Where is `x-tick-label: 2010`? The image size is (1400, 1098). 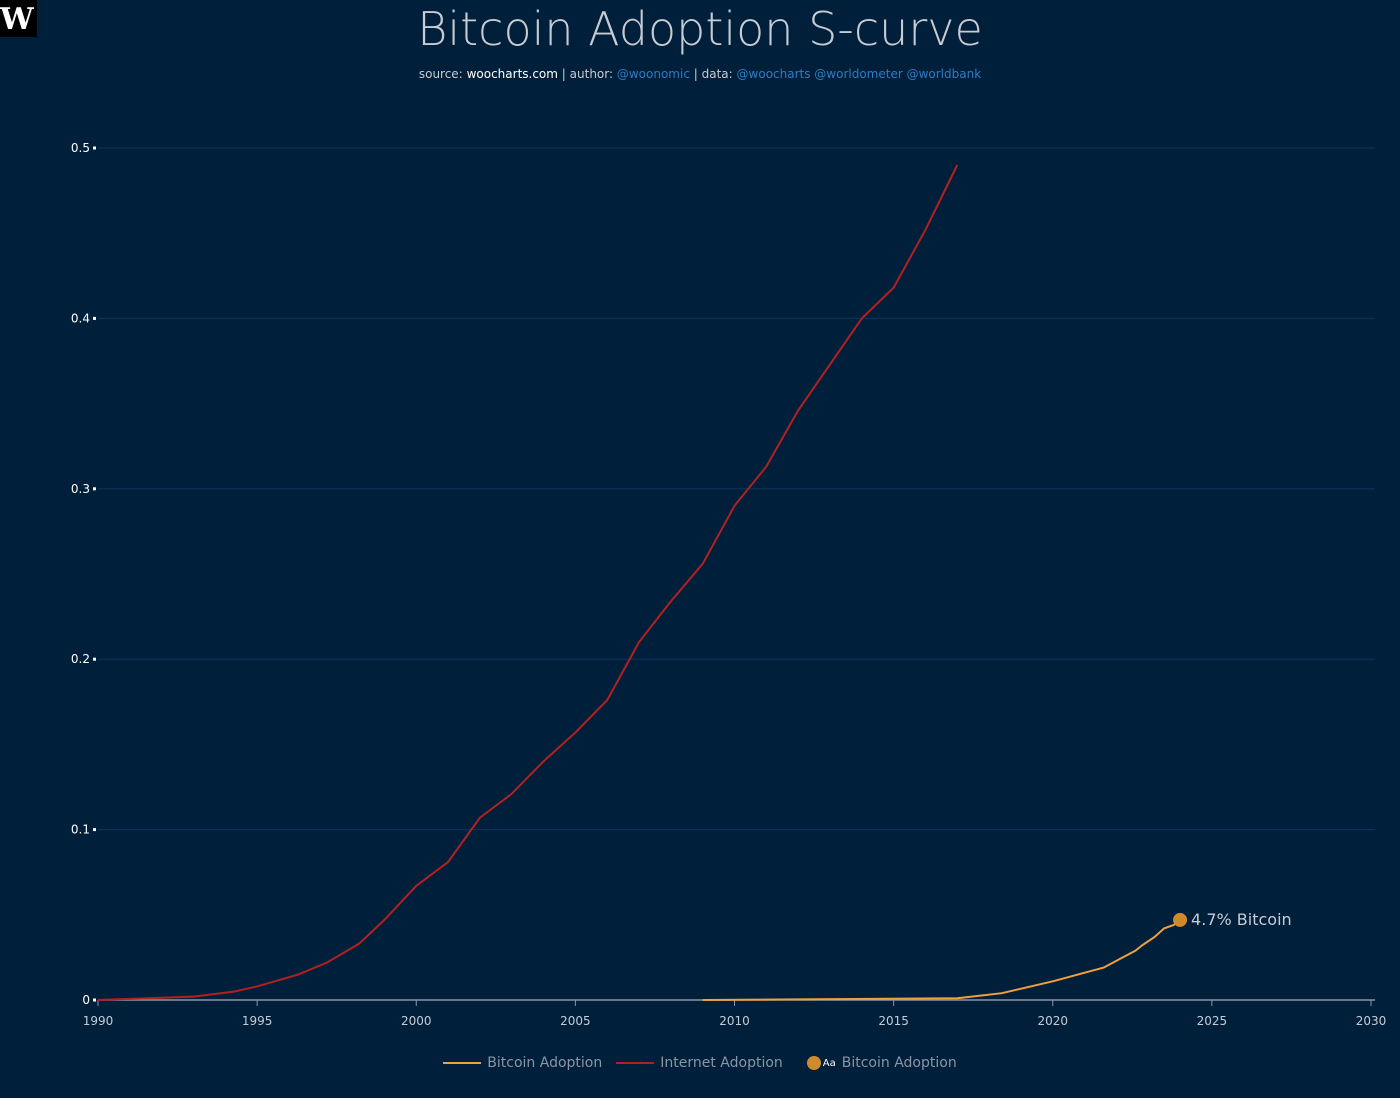
x-tick-label: 2010 is located at coordinates (734, 1021).